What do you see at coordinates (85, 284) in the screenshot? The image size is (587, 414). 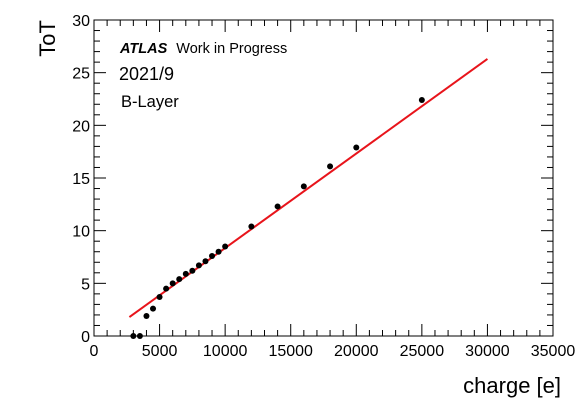 I see `y-tick-label: 5` at bounding box center [85, 284].